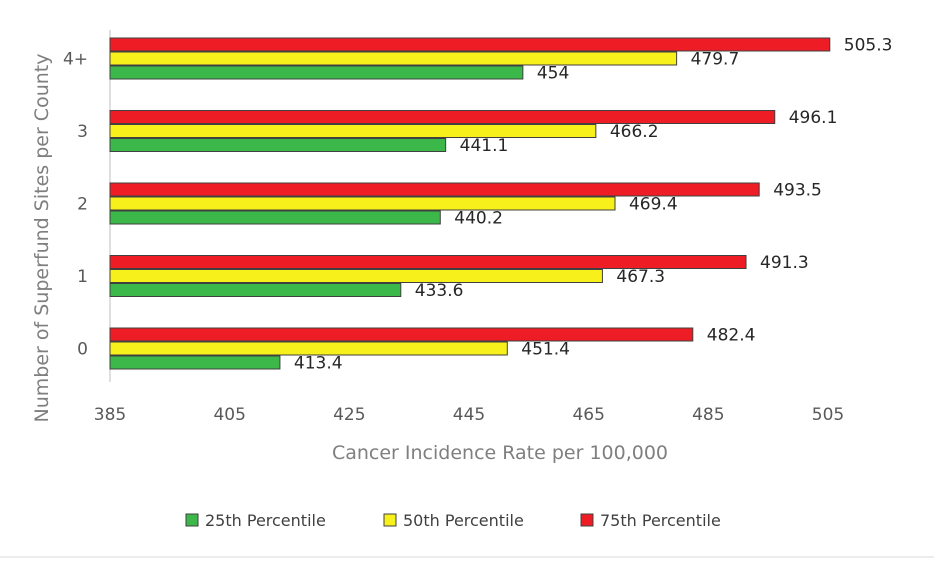 Image resolution: width=934 pixels, height=567 pixels. Describe the element at coordinates (470, 44) in the screenshot. I see `bar-75th-percentile-4plus` at that location.